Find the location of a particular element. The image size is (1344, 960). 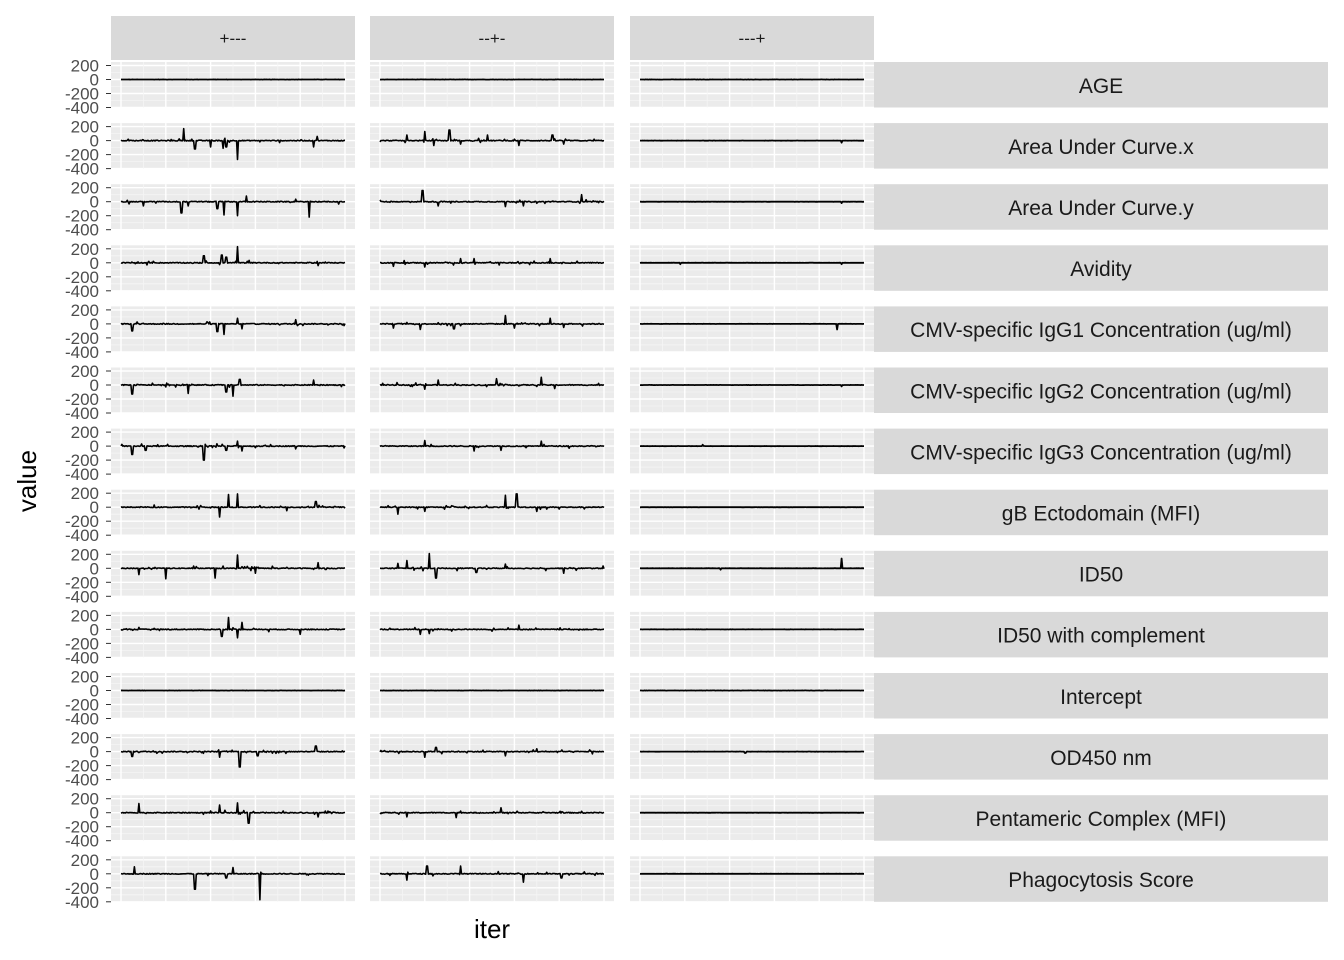

row-strip-label: gB Ectodomain (MFI) is located at coordinates (1101, 513).